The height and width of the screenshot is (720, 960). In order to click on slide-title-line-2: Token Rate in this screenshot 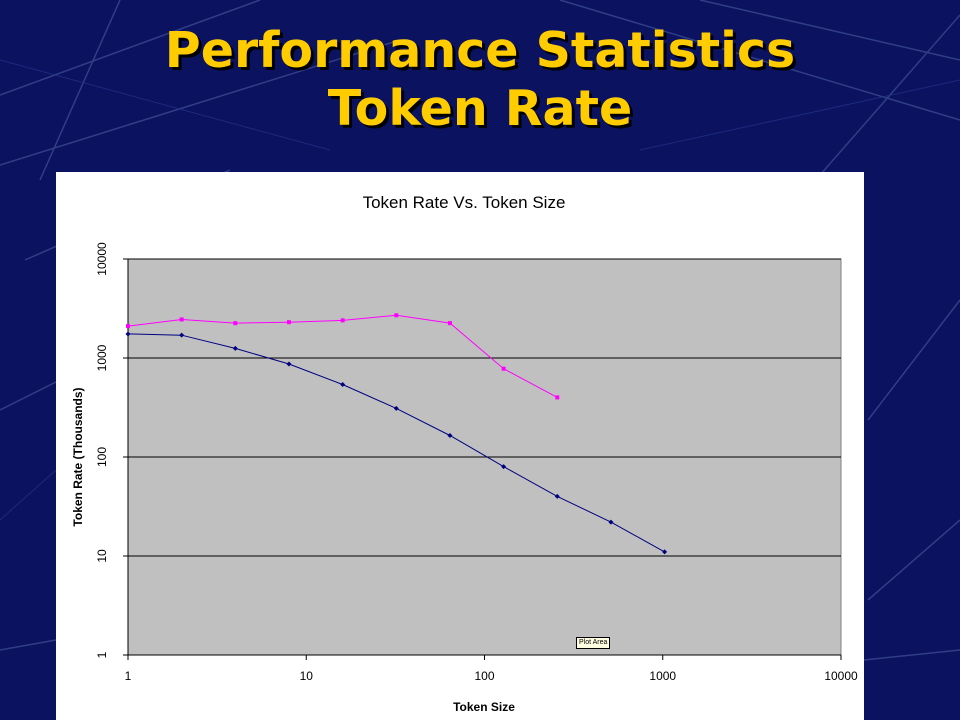, I will do `click(480, 108)`.